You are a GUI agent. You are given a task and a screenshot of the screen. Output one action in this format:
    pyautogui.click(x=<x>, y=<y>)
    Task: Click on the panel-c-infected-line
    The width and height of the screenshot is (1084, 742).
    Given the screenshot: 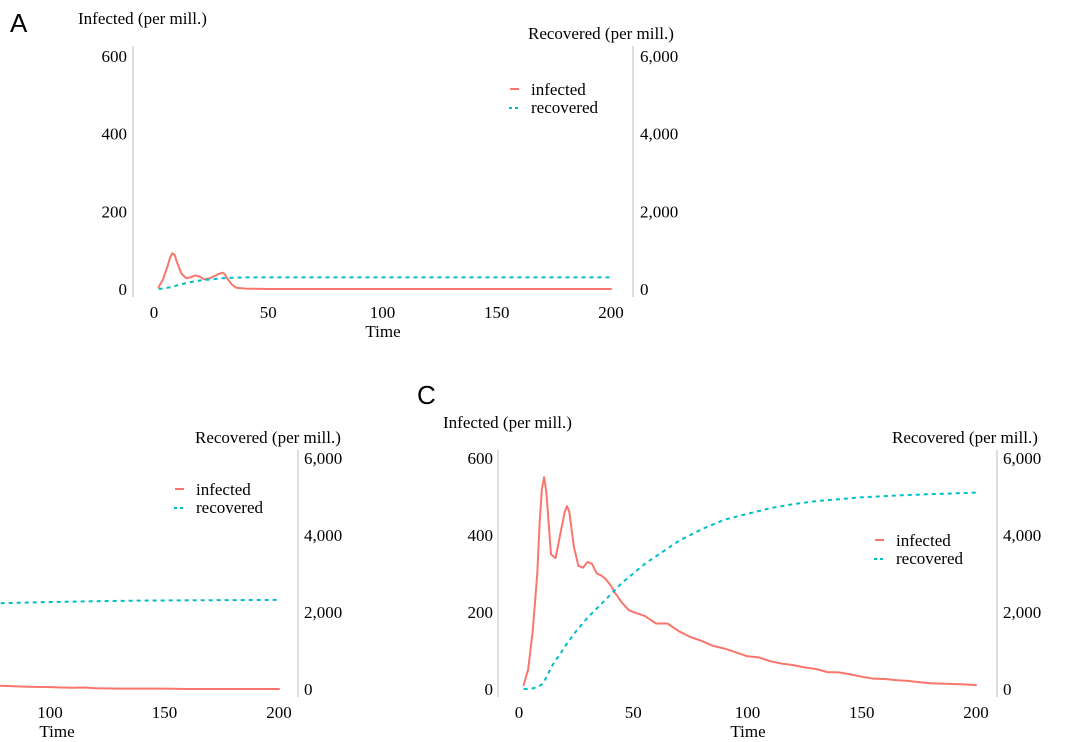 What is the action you would take?
    pyautogui.click(x=749, y=581)
    